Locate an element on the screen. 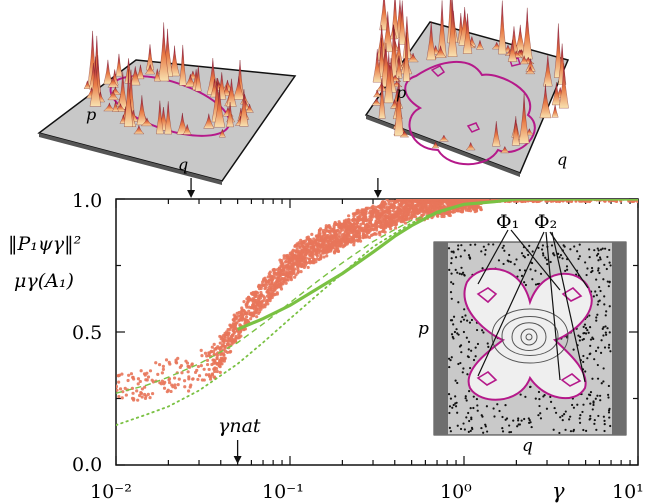 Image resolution: width=663 pixels, height=504 pixels. top-left-surface-panel: p q is located at coordinates (167, 103).